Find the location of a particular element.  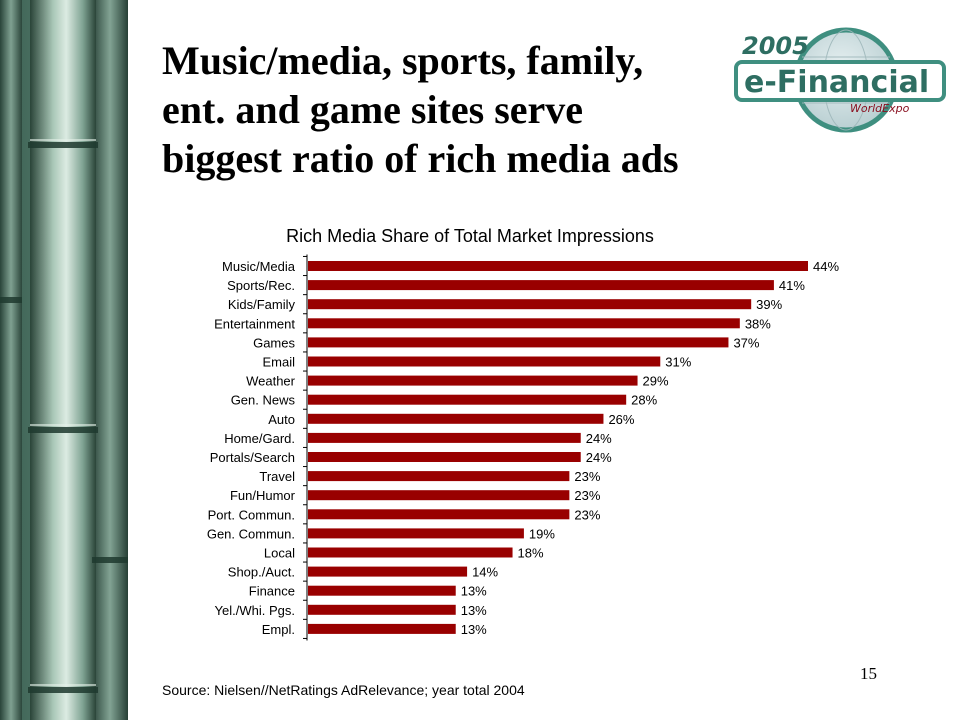

slide-title-line: ent. and game sites serve is located at coordinates (373, 109).